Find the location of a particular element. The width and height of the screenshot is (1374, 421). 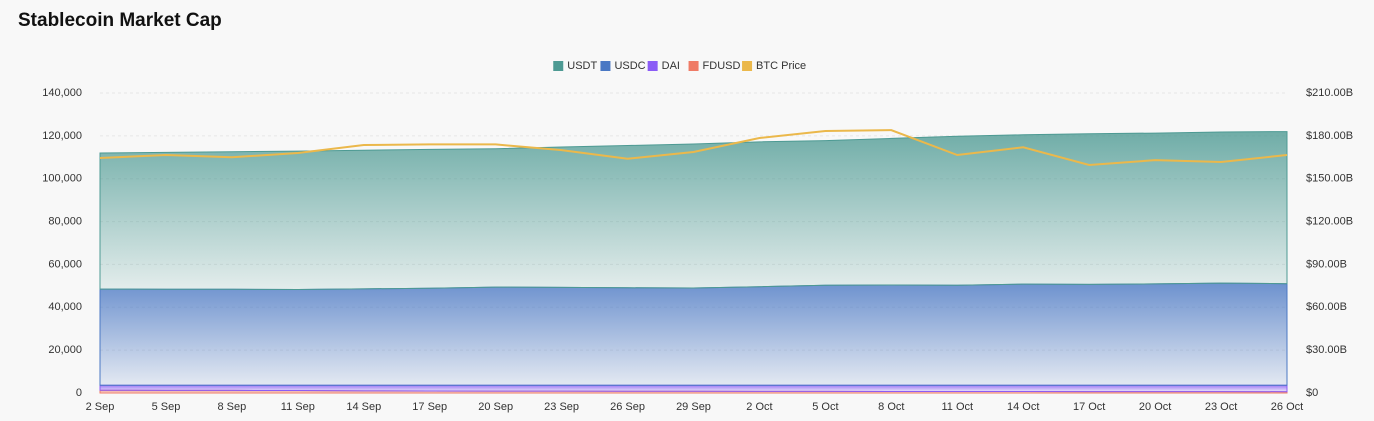

x-tick-label: 5 Oct is located at coordinates (825, 407).